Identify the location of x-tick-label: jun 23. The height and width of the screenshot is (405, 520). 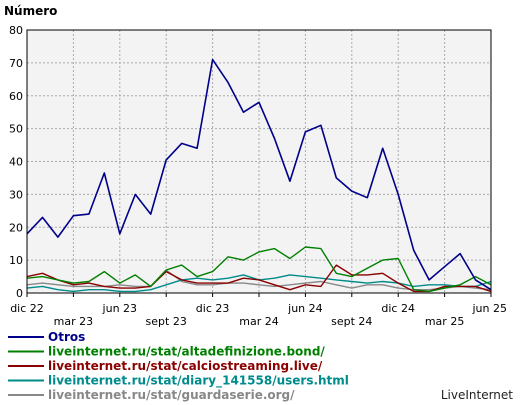
(120, 308).